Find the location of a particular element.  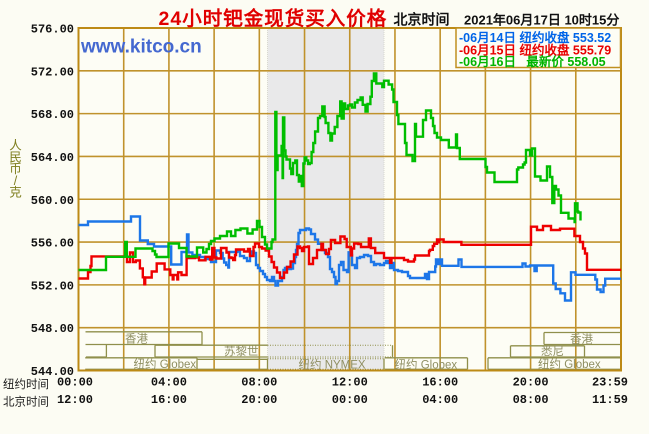

svg-text: 纽约时间 is located at coordinates (26, 384).